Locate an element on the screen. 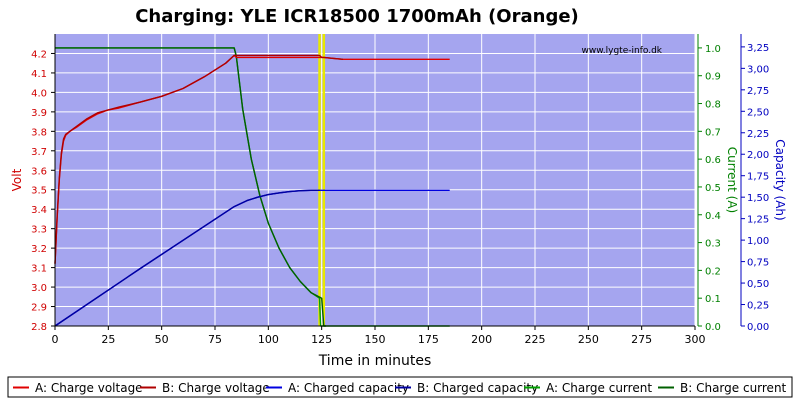  x-tick-label: 75 is located at coordinates (215, 339).